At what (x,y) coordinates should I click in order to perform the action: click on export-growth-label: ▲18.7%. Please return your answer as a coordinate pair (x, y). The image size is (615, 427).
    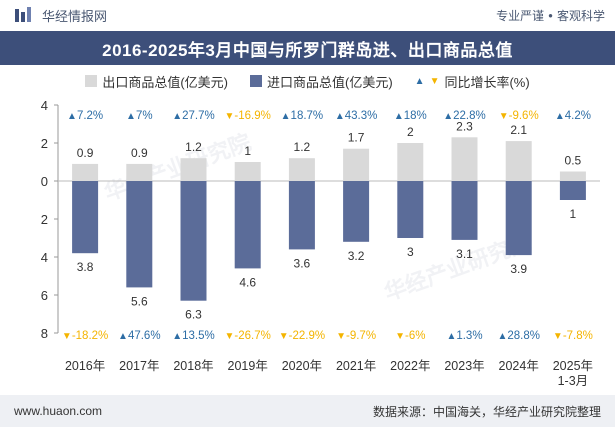
    Looking at the image, I should click on (302, 116).